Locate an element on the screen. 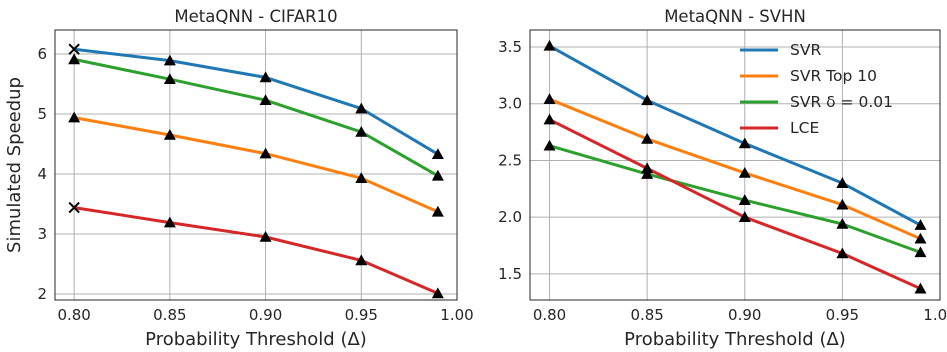 This screenshot has height=352, width=947. y-tick-label: 4 is located at coordinates (42, 174).